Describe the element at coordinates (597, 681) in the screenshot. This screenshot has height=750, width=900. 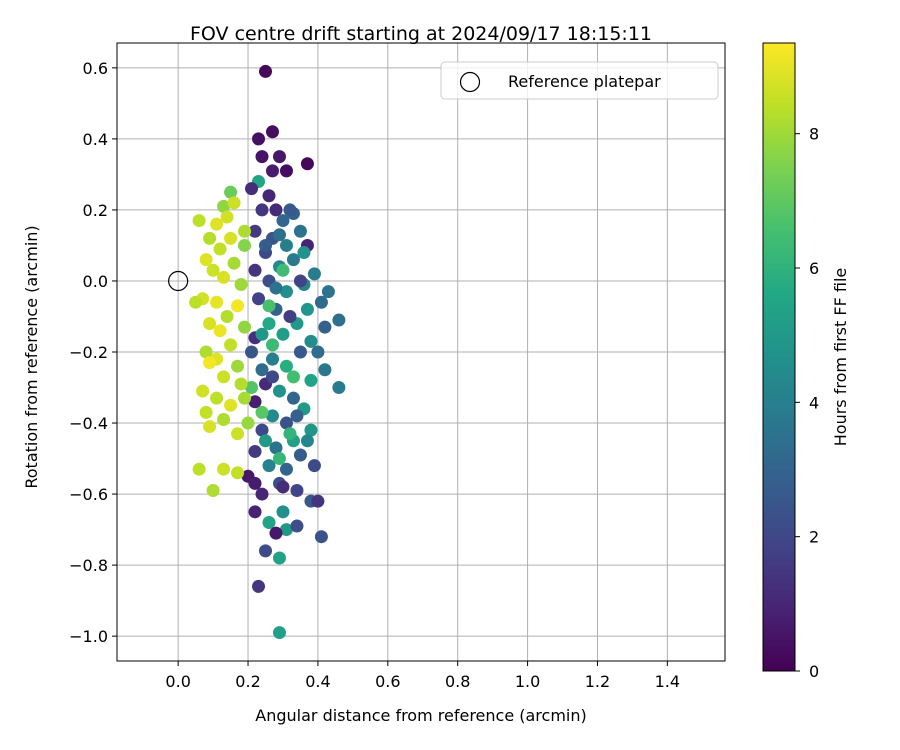
I see `x-tick-label: 1.2` at that location.